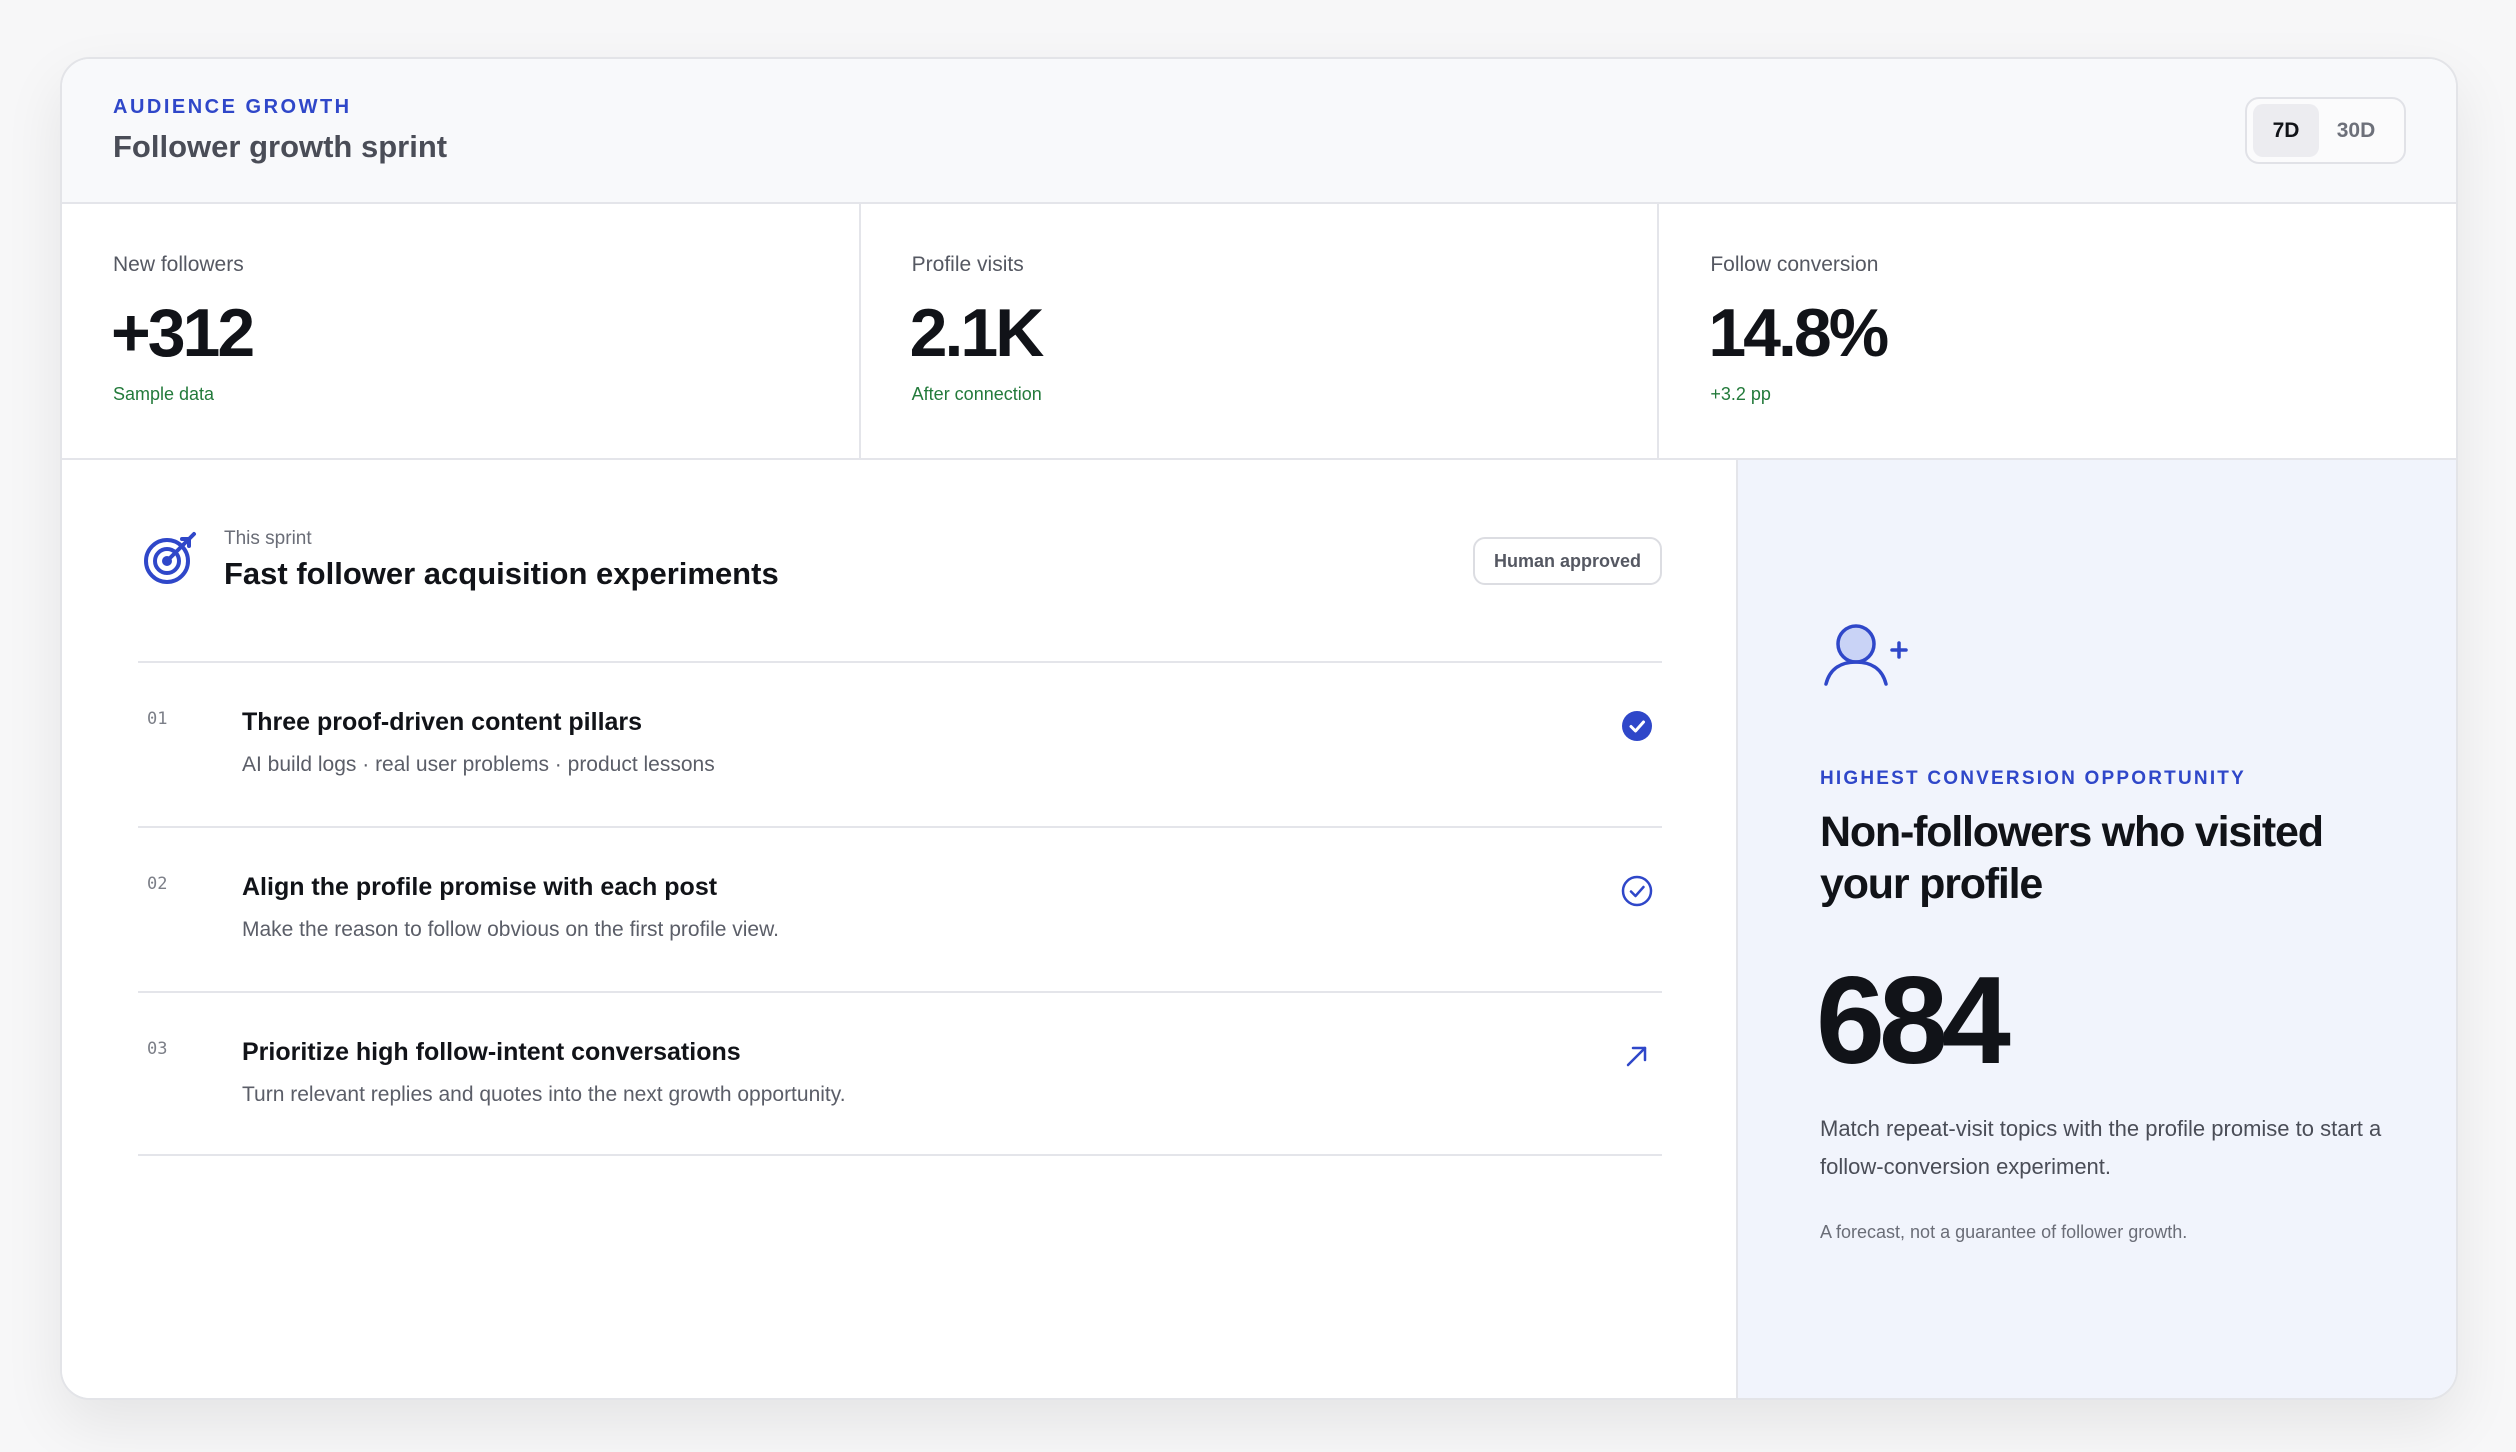  What do you see at coordinates (976, 394) in the screenshot?
I see `stat-note: After connection` at bounding box center [976, 394].